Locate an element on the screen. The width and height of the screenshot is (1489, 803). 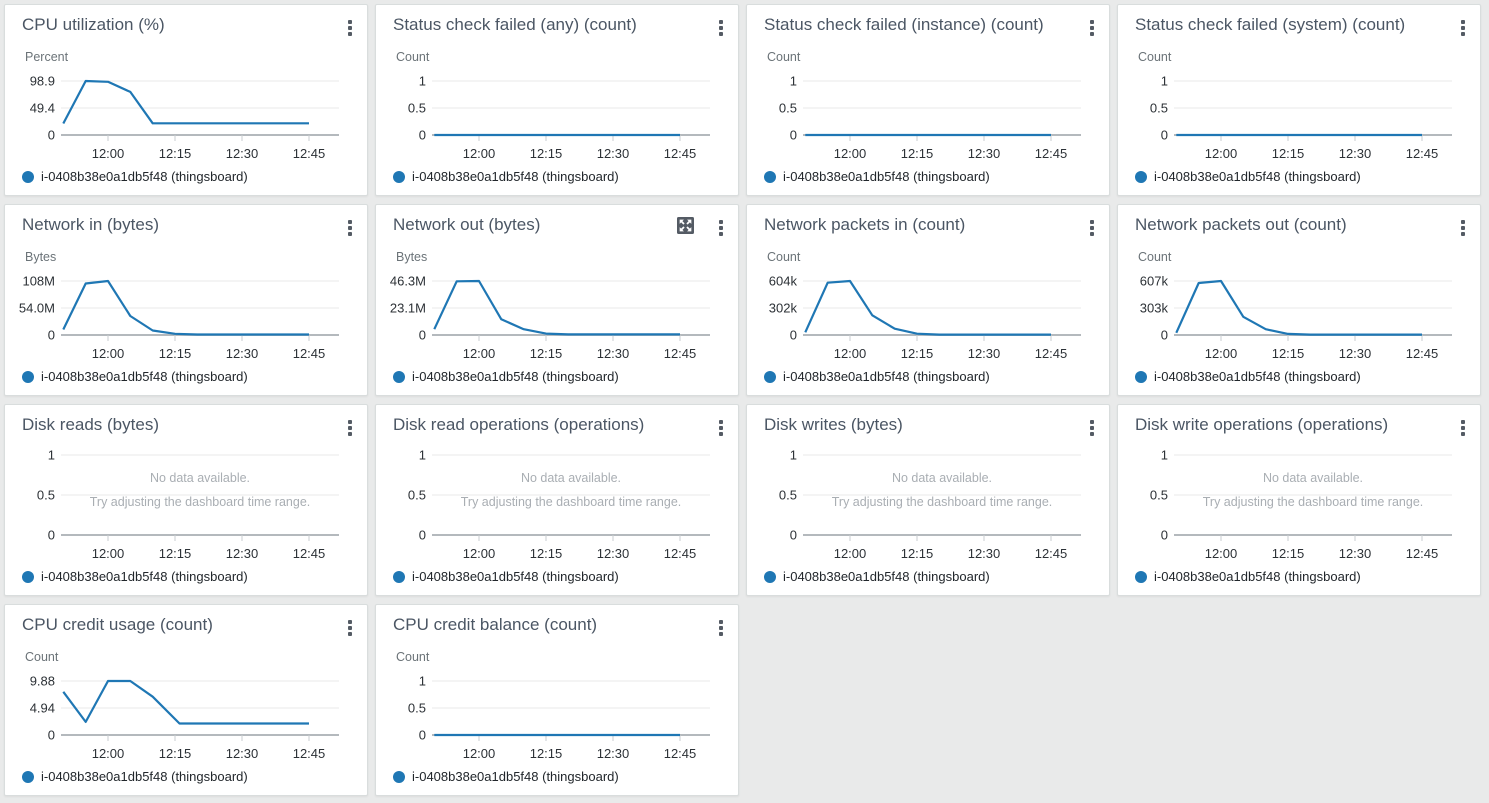
x-tick-label: 12:45 is located at coordinates (1051, 153).